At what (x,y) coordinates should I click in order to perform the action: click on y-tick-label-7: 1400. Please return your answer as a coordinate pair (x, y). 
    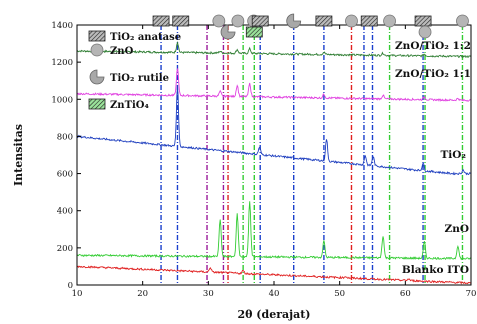
    Looking at the image, I should click on (62, 26).